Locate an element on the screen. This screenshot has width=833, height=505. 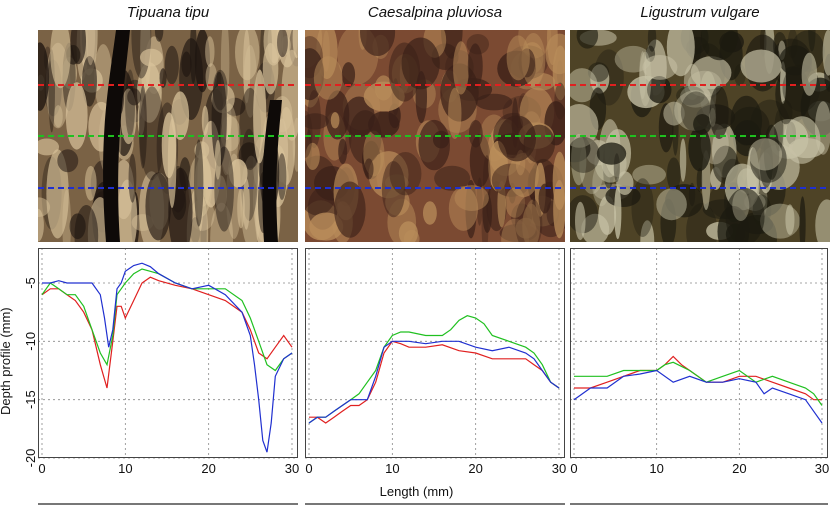
depth-profile-chart-tipuana: 0 10 20 30 -5 -10 -15 -20 is located at coordinates (161, 362).